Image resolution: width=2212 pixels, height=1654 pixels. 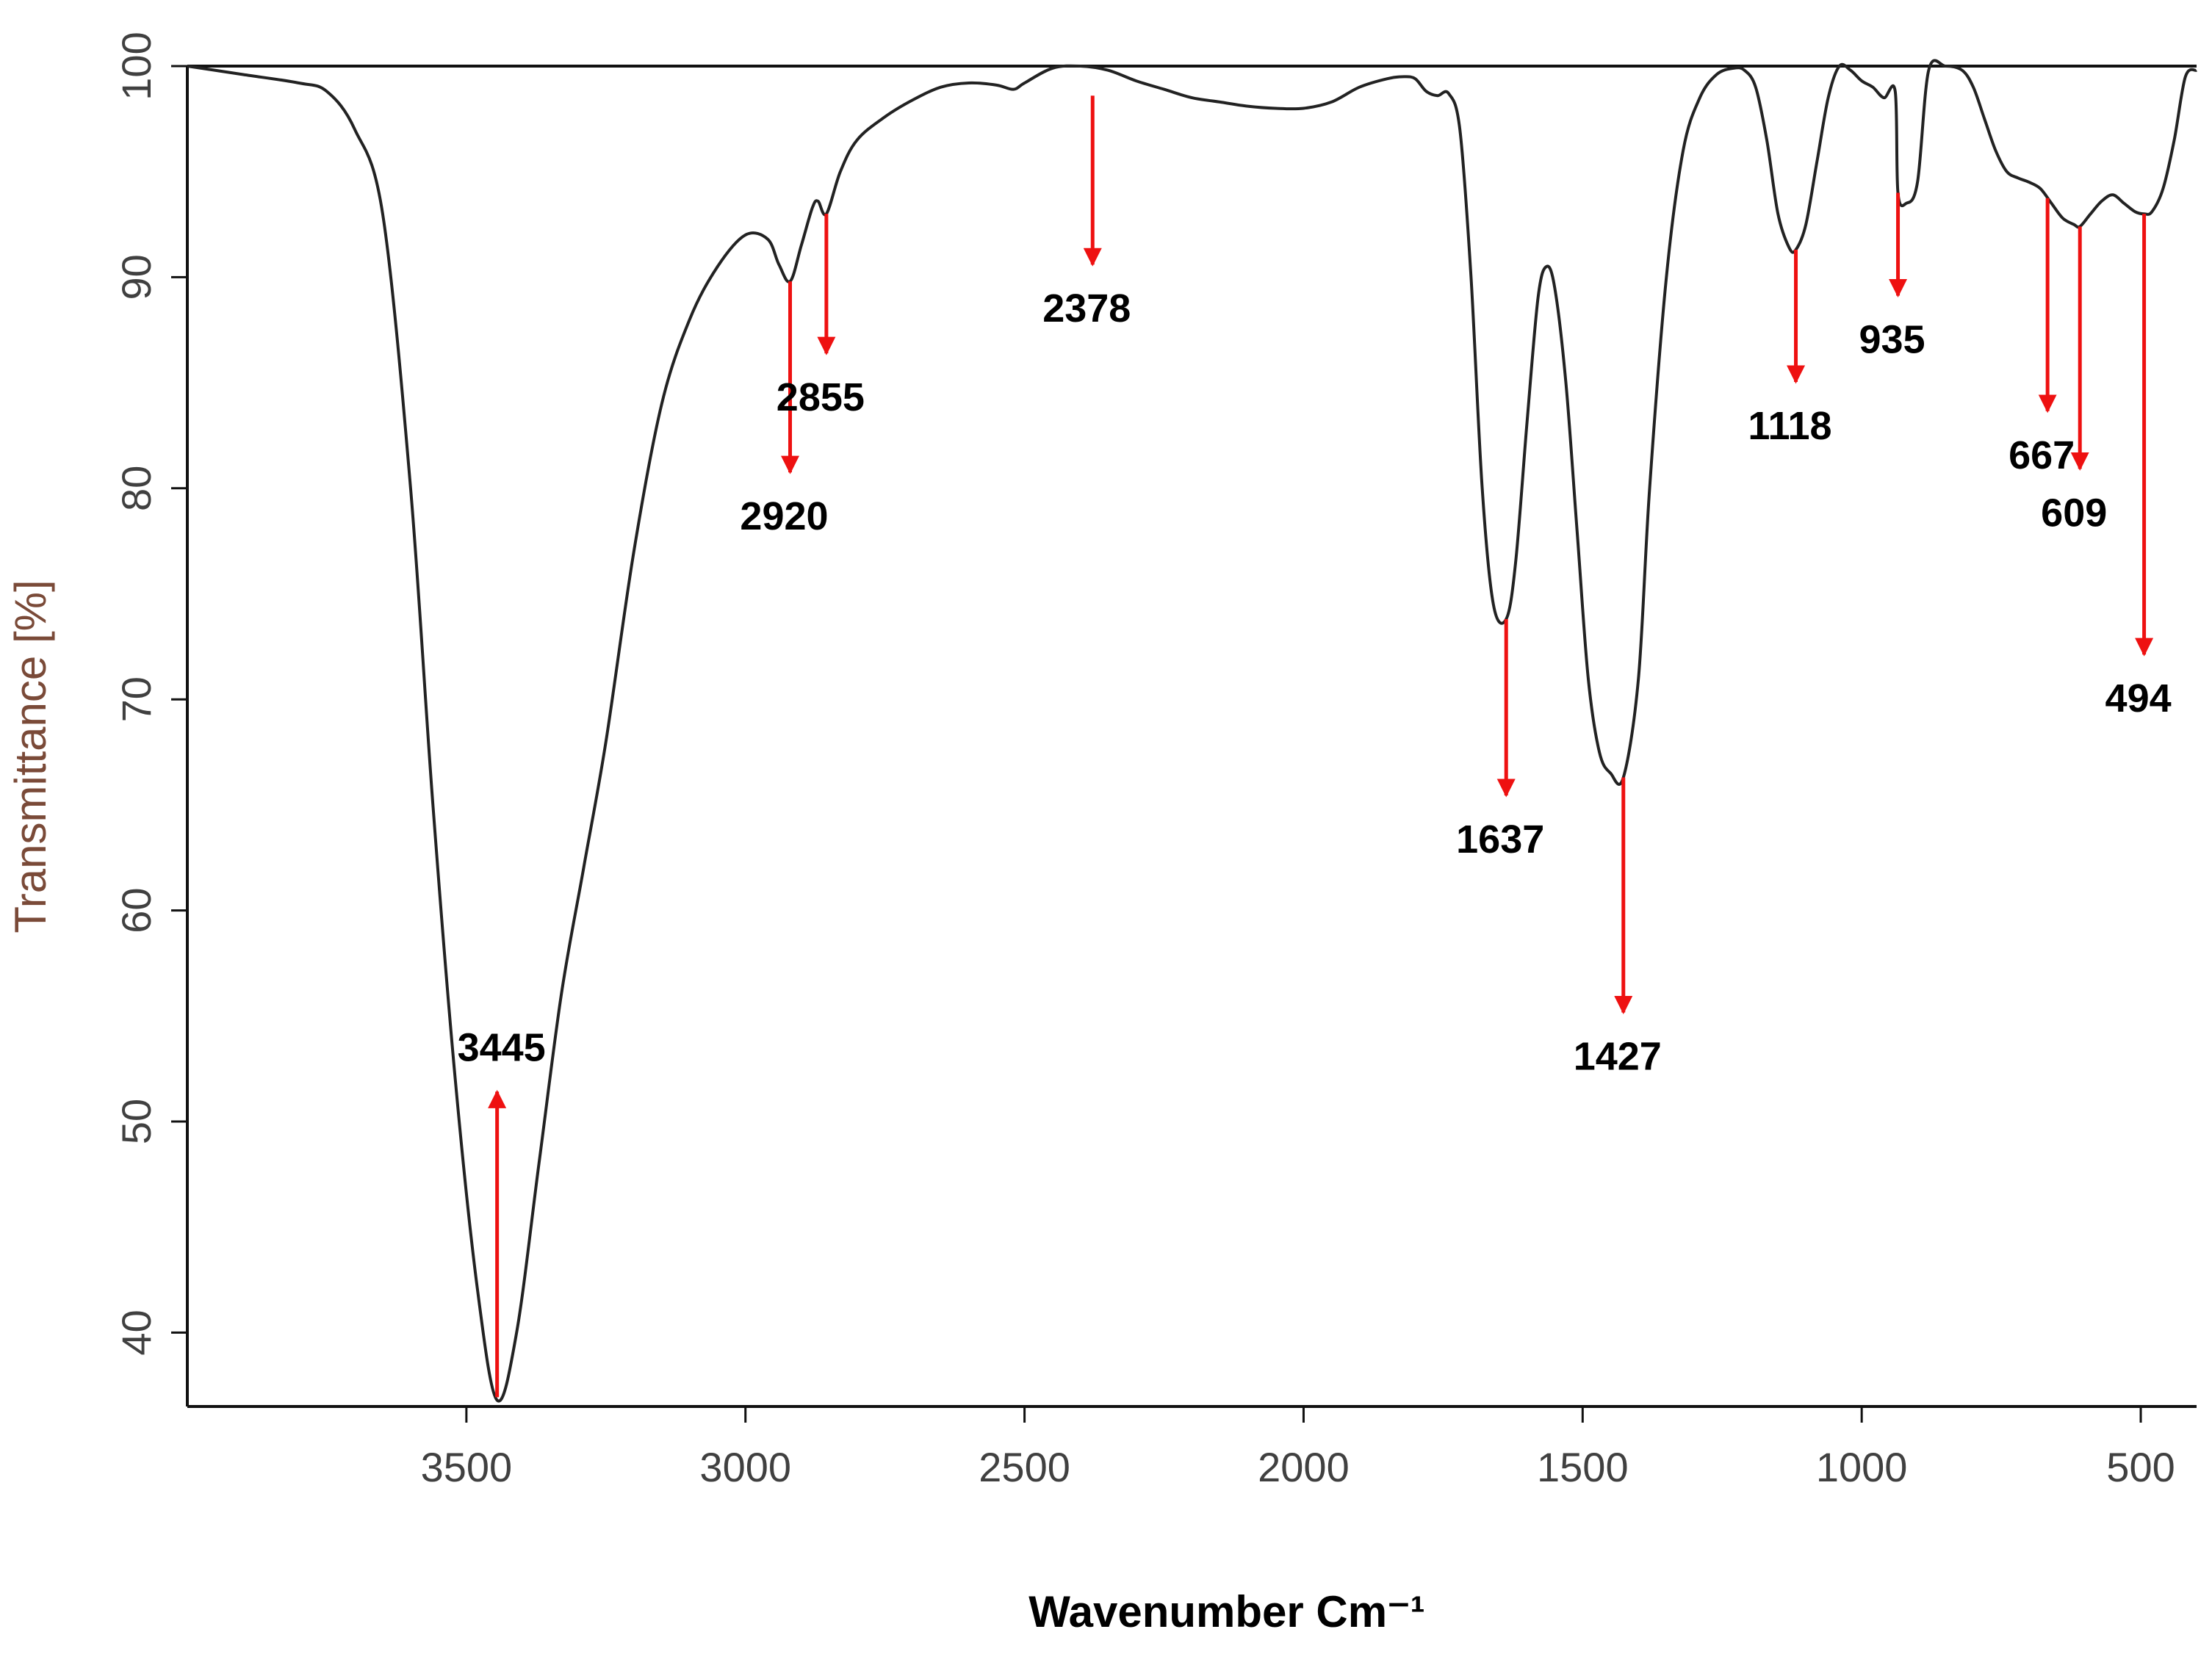 What do you see at coordinates (1500, 839) in the screenshot?
I see `peak-label-1637: 1637` at bounding box center [1500, 839].